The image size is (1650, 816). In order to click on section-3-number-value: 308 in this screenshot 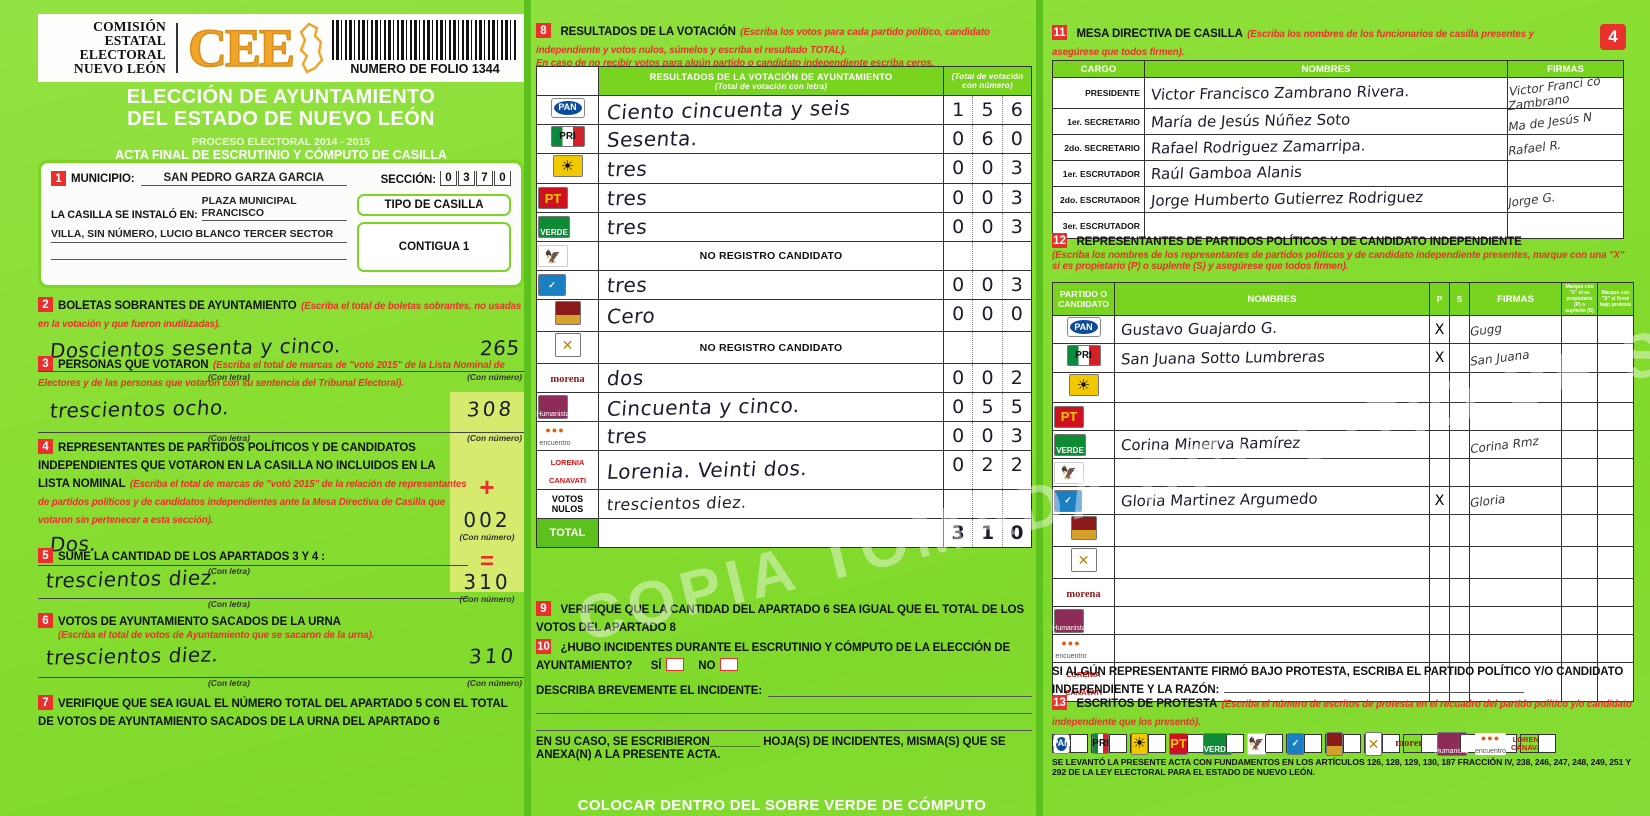, I will do `click(490, 409)`.